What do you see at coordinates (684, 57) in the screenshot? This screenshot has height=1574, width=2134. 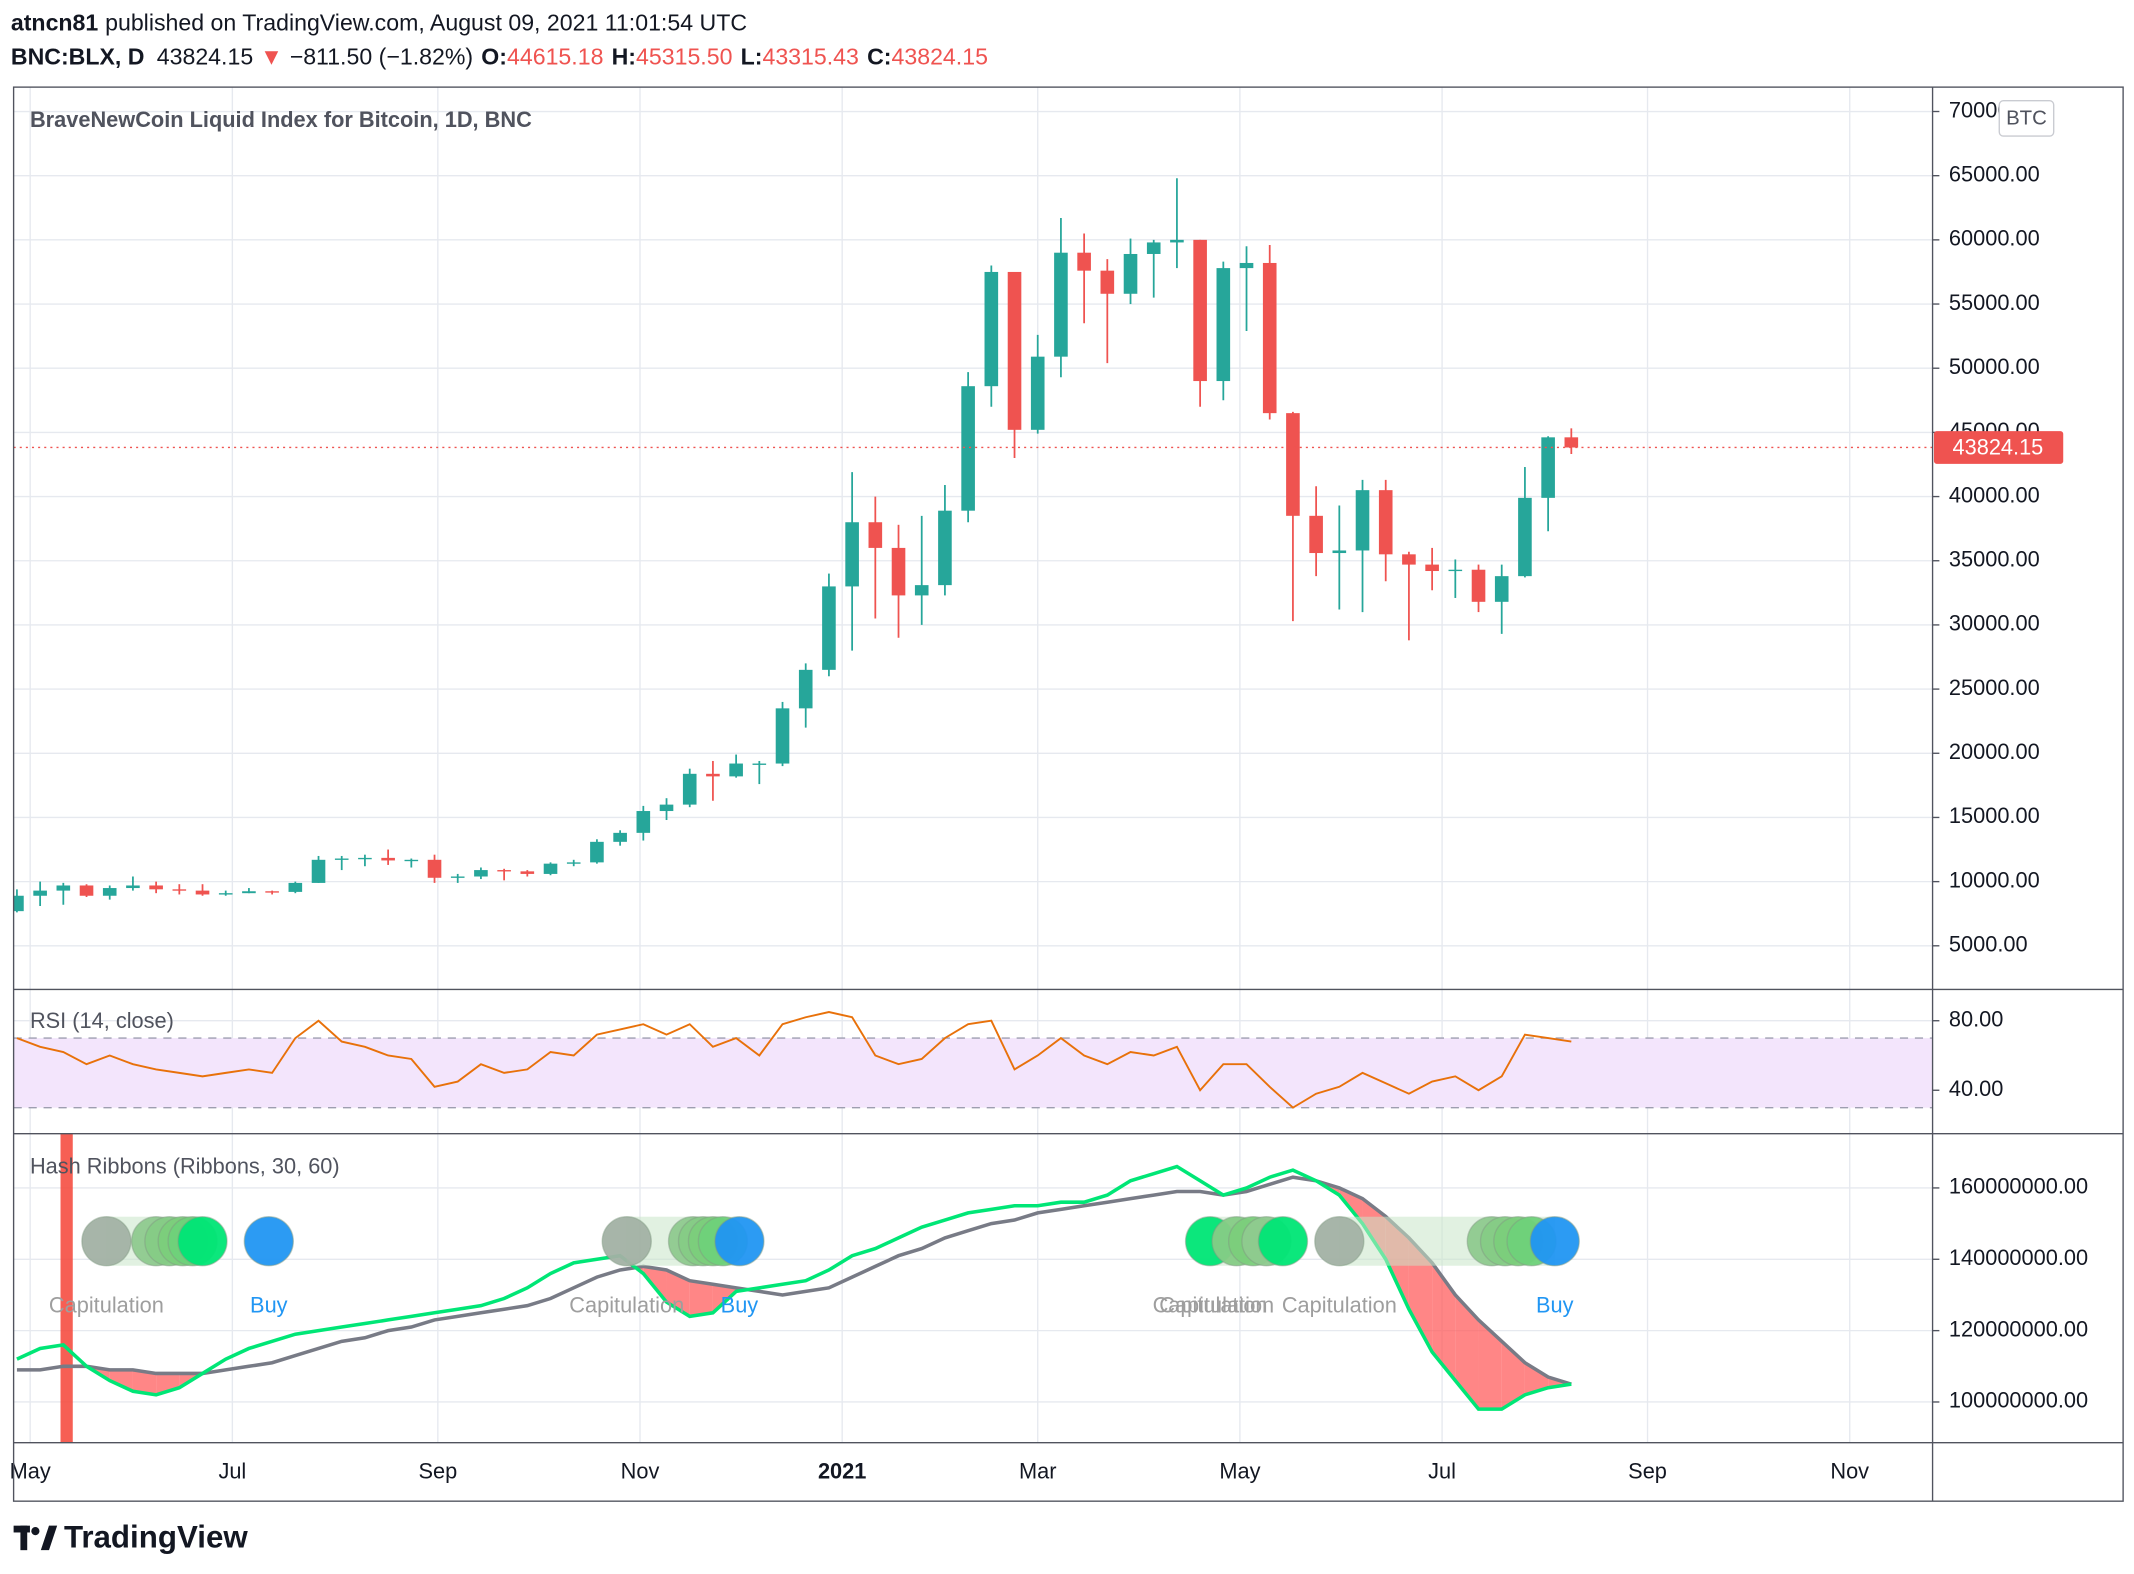 I see `high-value: 45315.50` at bounding box center [684, 57].